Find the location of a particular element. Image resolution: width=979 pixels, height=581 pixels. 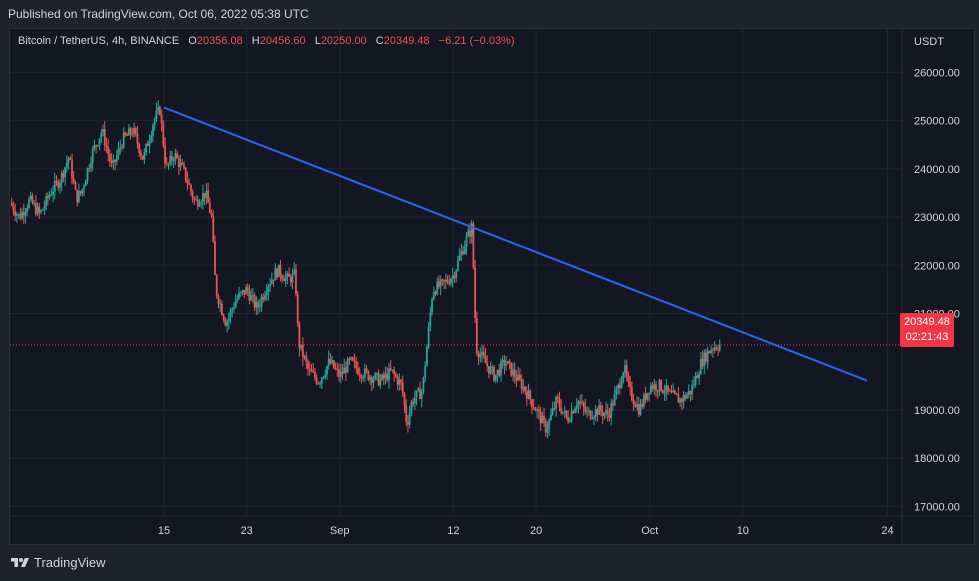

tradingview-logo-icon is located at coordinates (20, 563).